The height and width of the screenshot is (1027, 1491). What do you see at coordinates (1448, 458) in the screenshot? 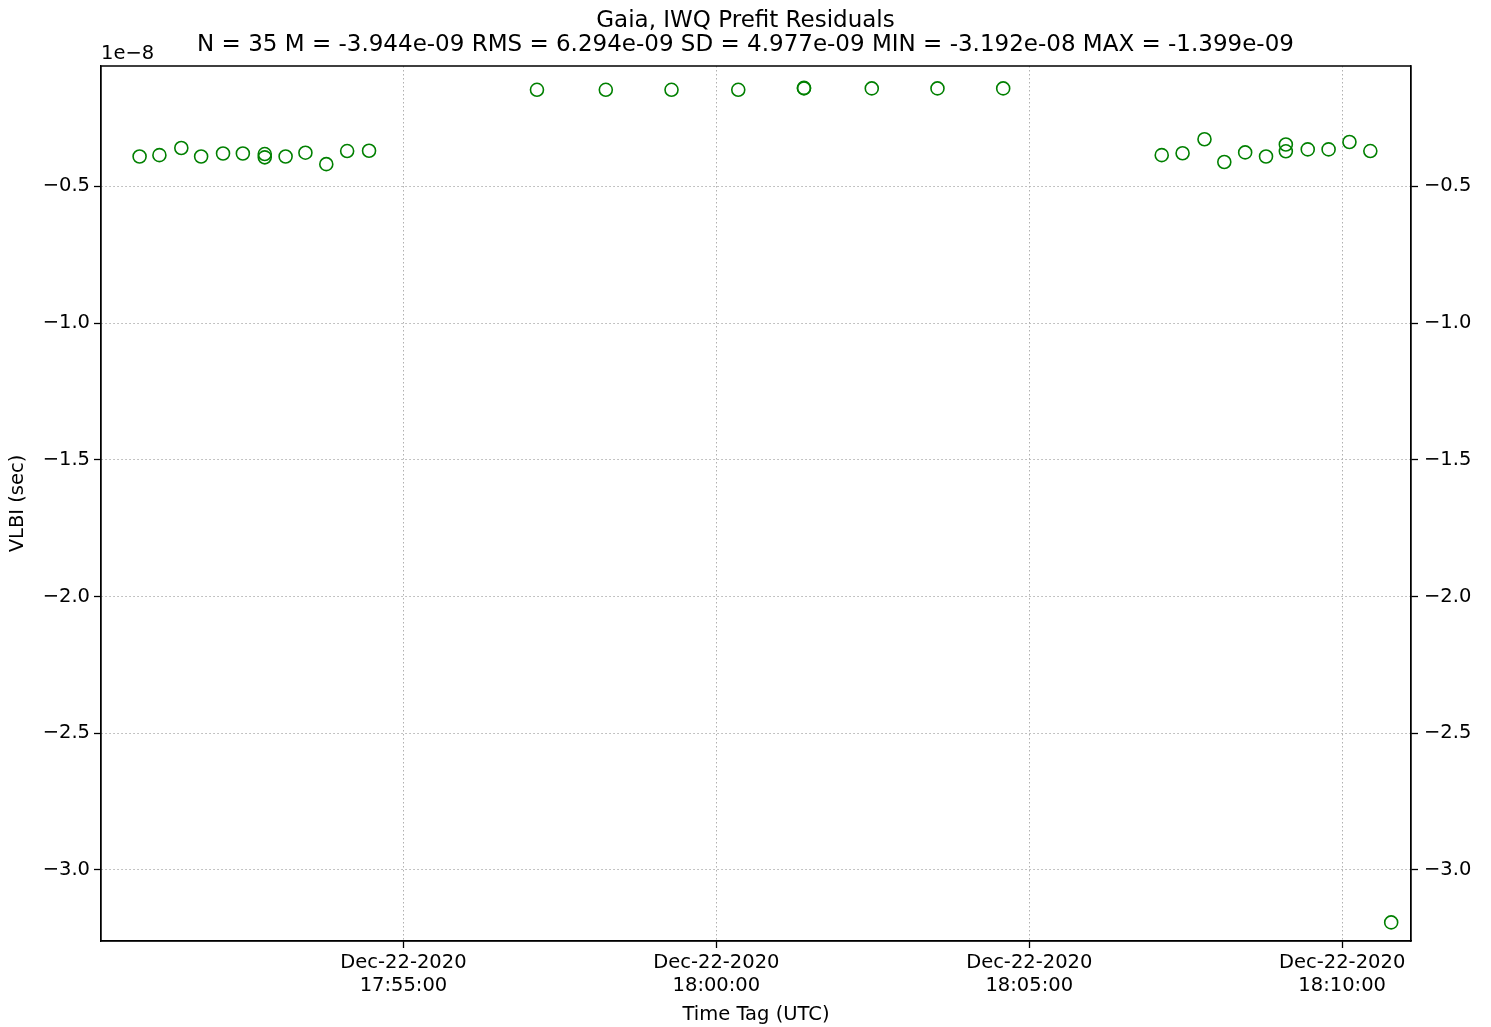
I see `y2-tick-label: −1.5` at bounding box center [1448, 458].